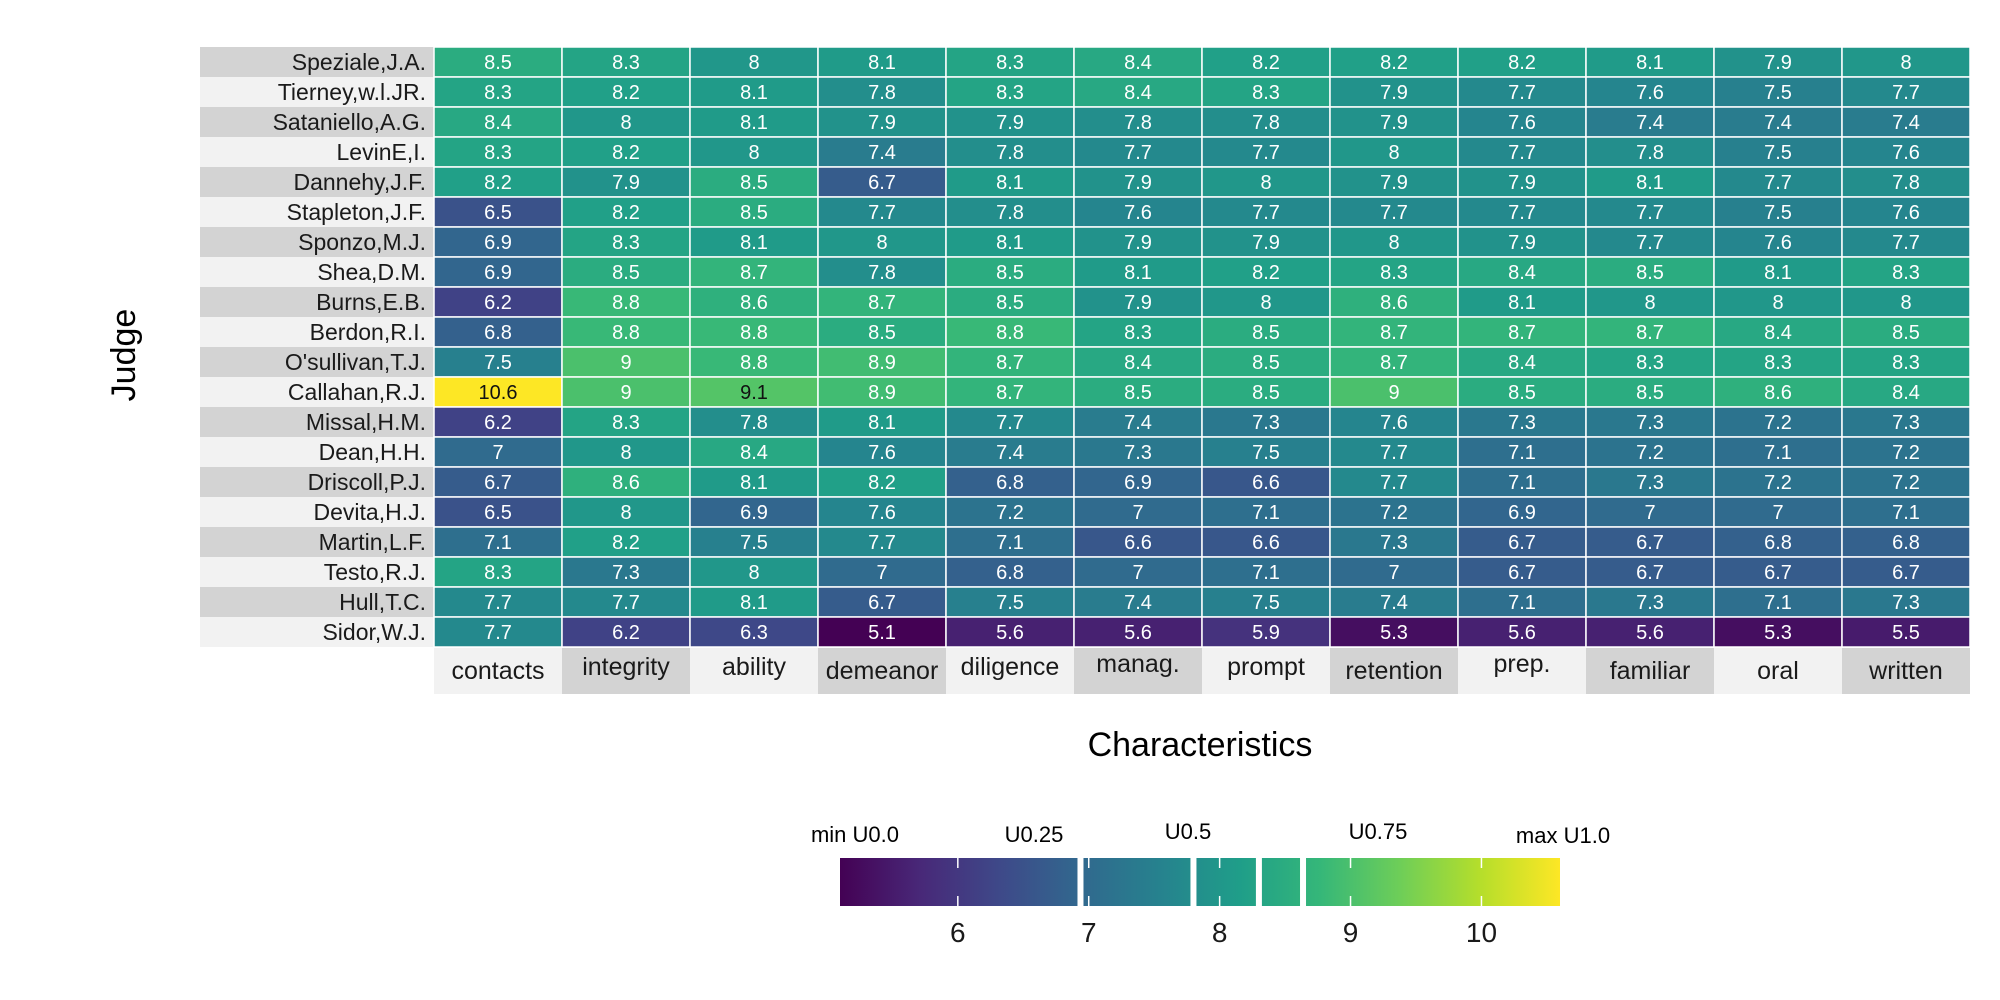  I want to click on row-label: Devita,H.J., so click(370, 512).